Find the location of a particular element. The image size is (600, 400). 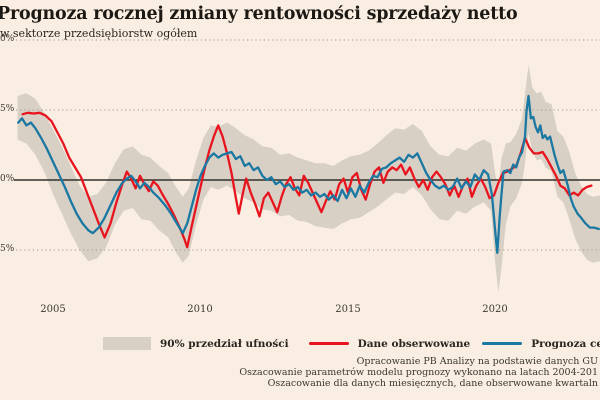

y-axis-label-neg5: 5% is located at coordinates (7, 249).